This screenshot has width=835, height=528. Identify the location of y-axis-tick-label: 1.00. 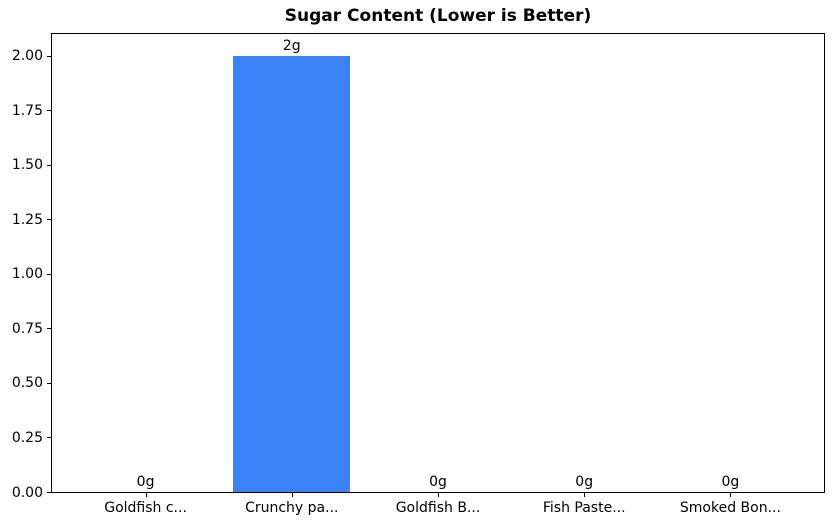
(27, 274).